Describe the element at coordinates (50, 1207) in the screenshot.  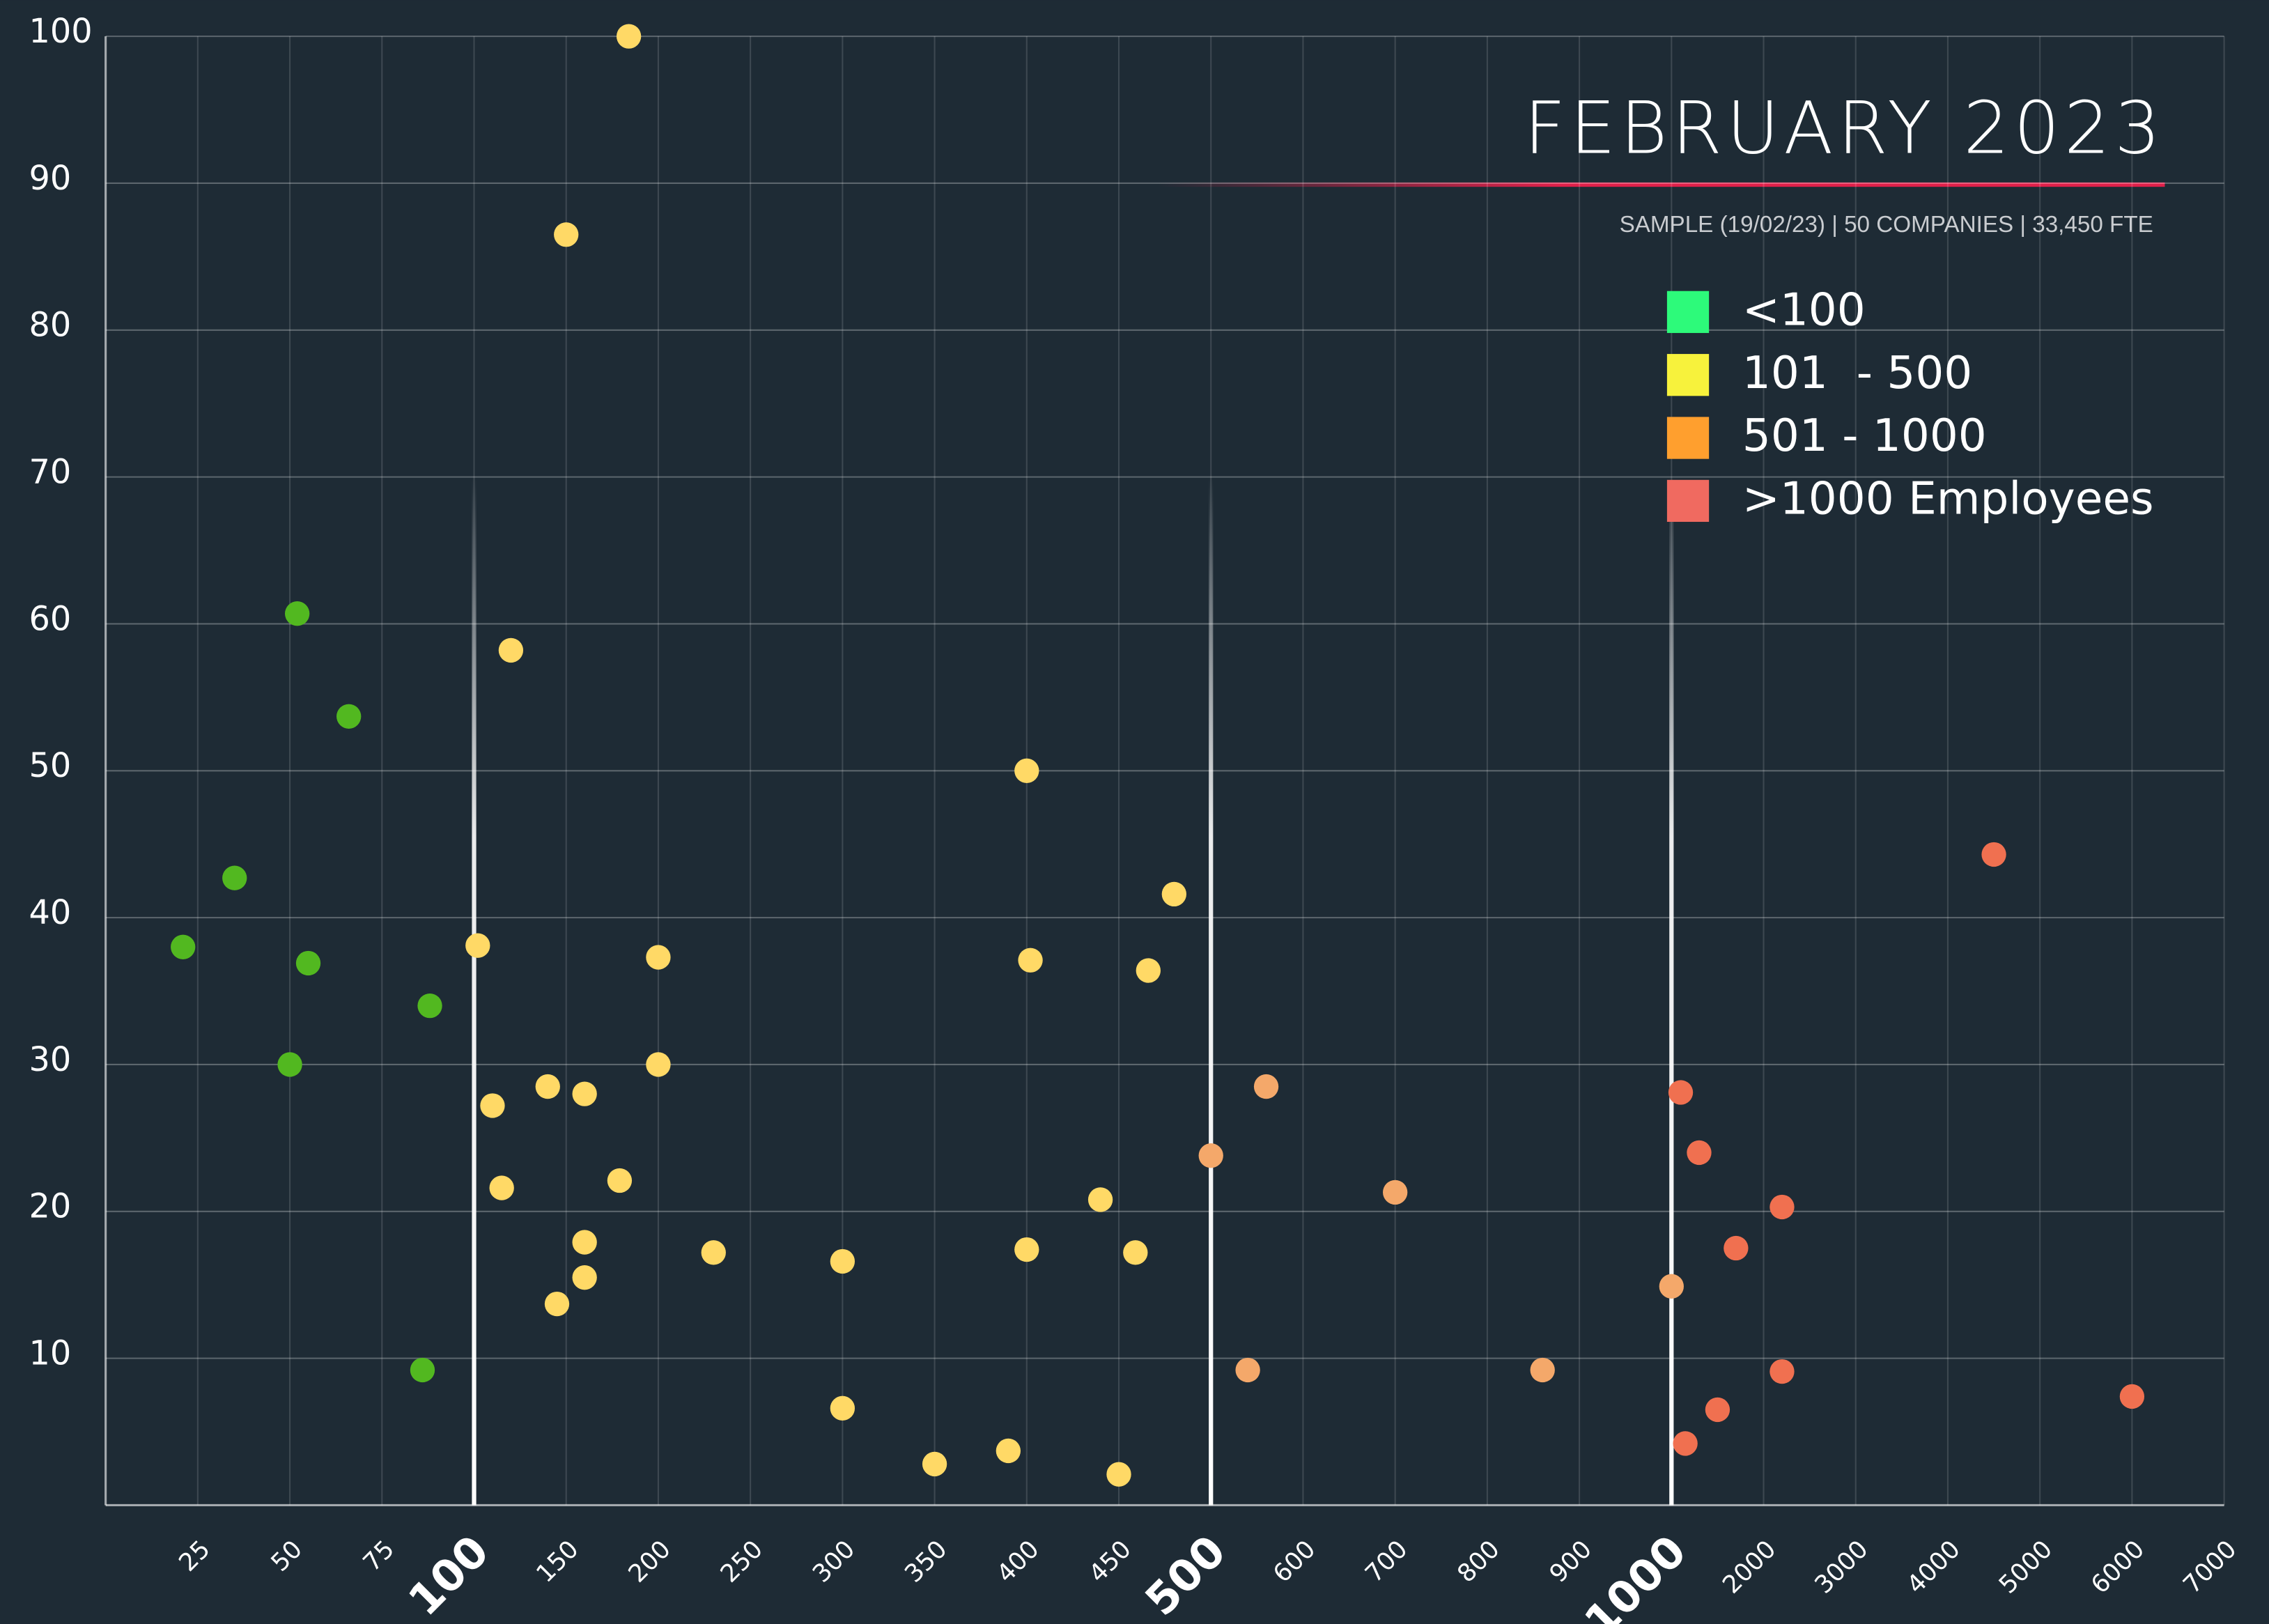
I see `y-tick-label: 20` at that location.